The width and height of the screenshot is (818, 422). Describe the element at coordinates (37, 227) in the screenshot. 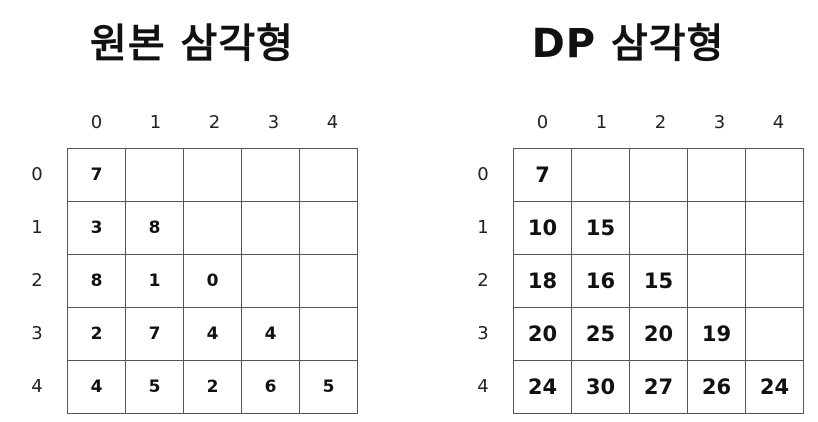

I see `original-row-label: 1` at that location.